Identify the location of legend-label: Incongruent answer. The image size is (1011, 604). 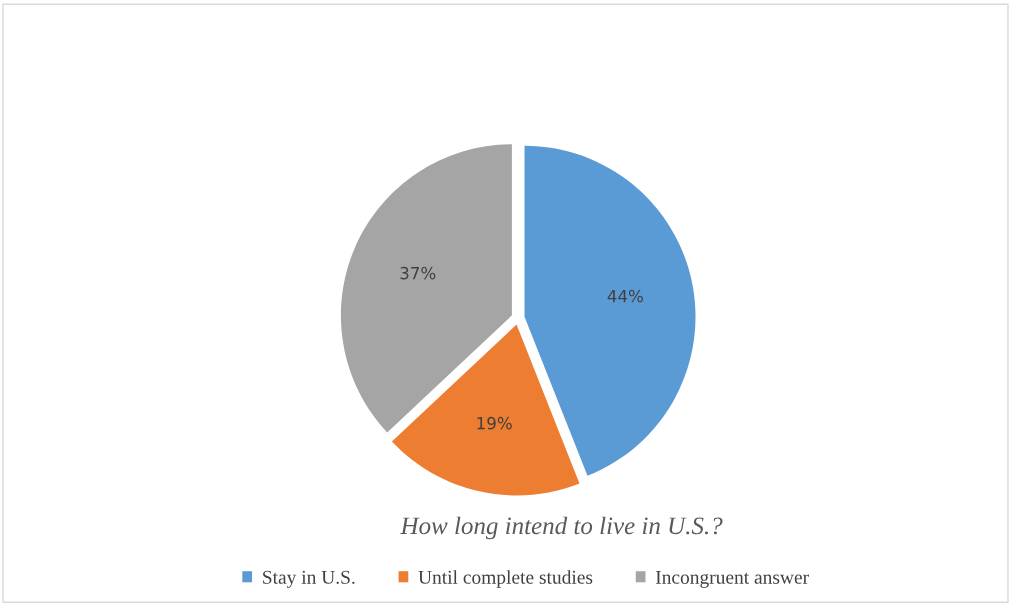
(732, 579).